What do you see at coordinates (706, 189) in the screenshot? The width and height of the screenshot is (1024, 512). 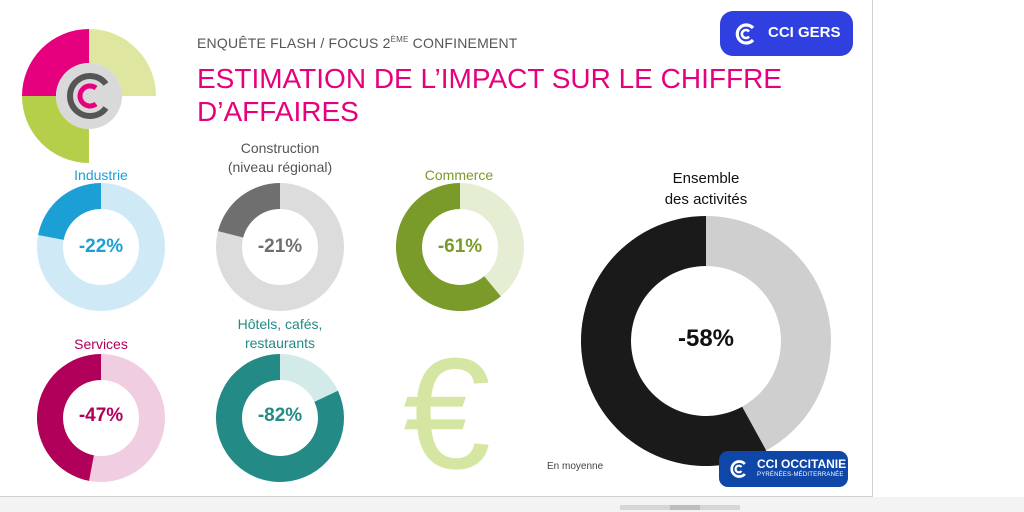 I see `label-ensemble: Ensemble des activités` at bounding box center [706, 189].